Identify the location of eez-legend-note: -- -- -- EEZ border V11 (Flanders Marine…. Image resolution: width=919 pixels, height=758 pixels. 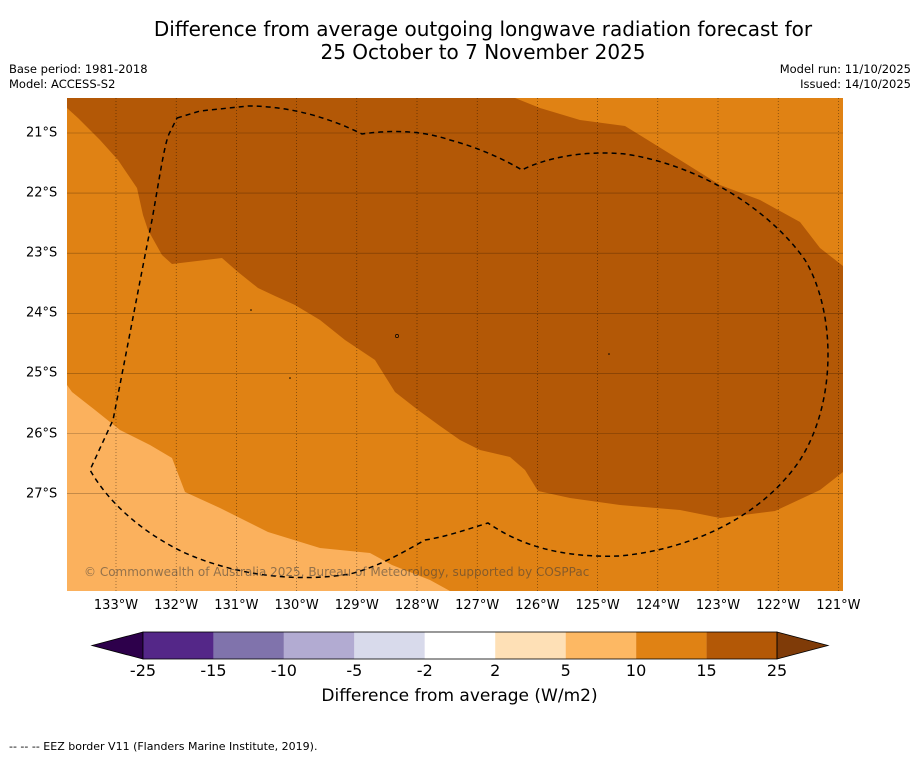
(163, 746).